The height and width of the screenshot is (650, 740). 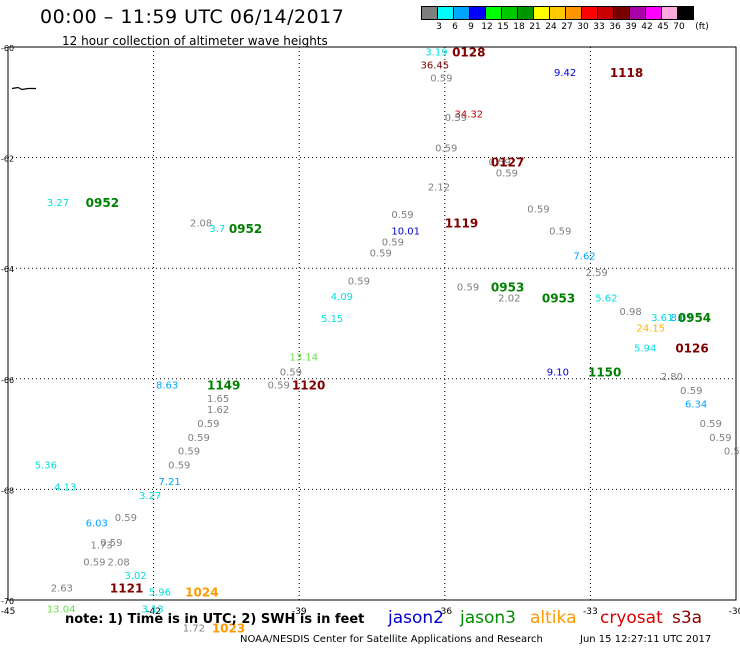 What do you see at coordinates (160, 593) in the screenshot?
I see `swh-value-label: 5.96` at bounding box center [160, 593].